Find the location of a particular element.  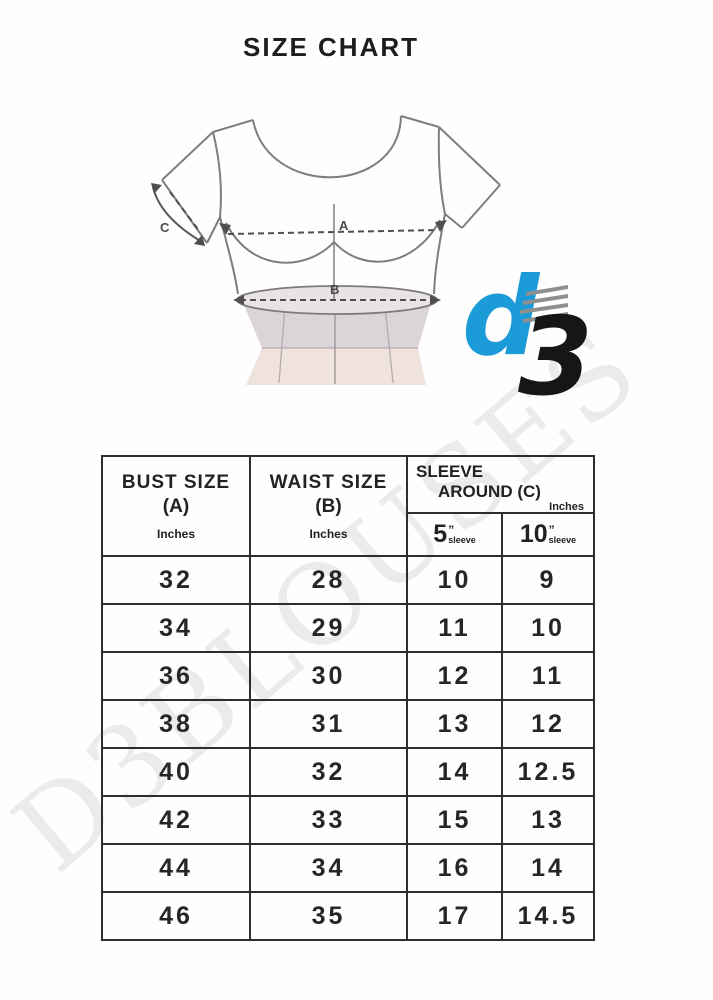

bust-value: 34 is located at coordinates (177, 628).